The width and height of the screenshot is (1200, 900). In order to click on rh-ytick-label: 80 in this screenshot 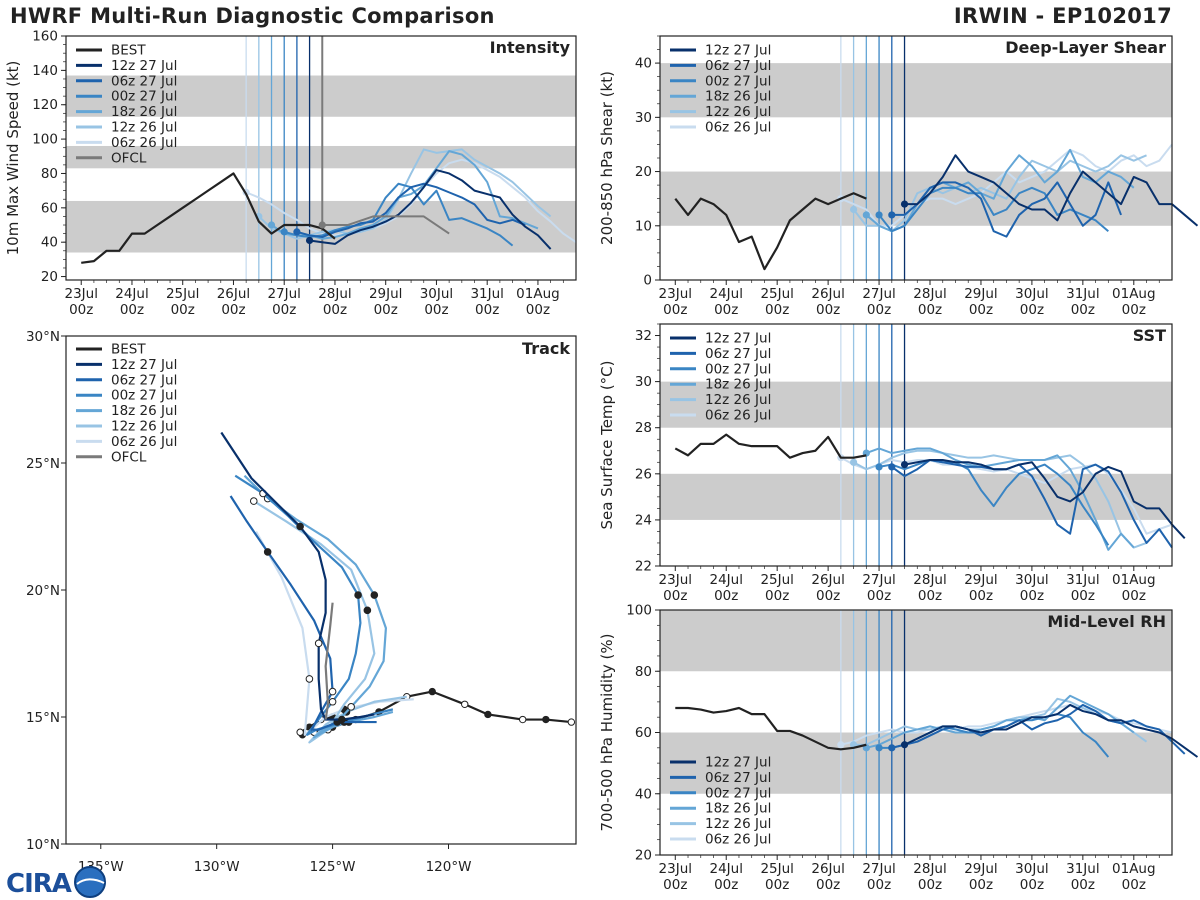, I will do `click(643, 672)`.